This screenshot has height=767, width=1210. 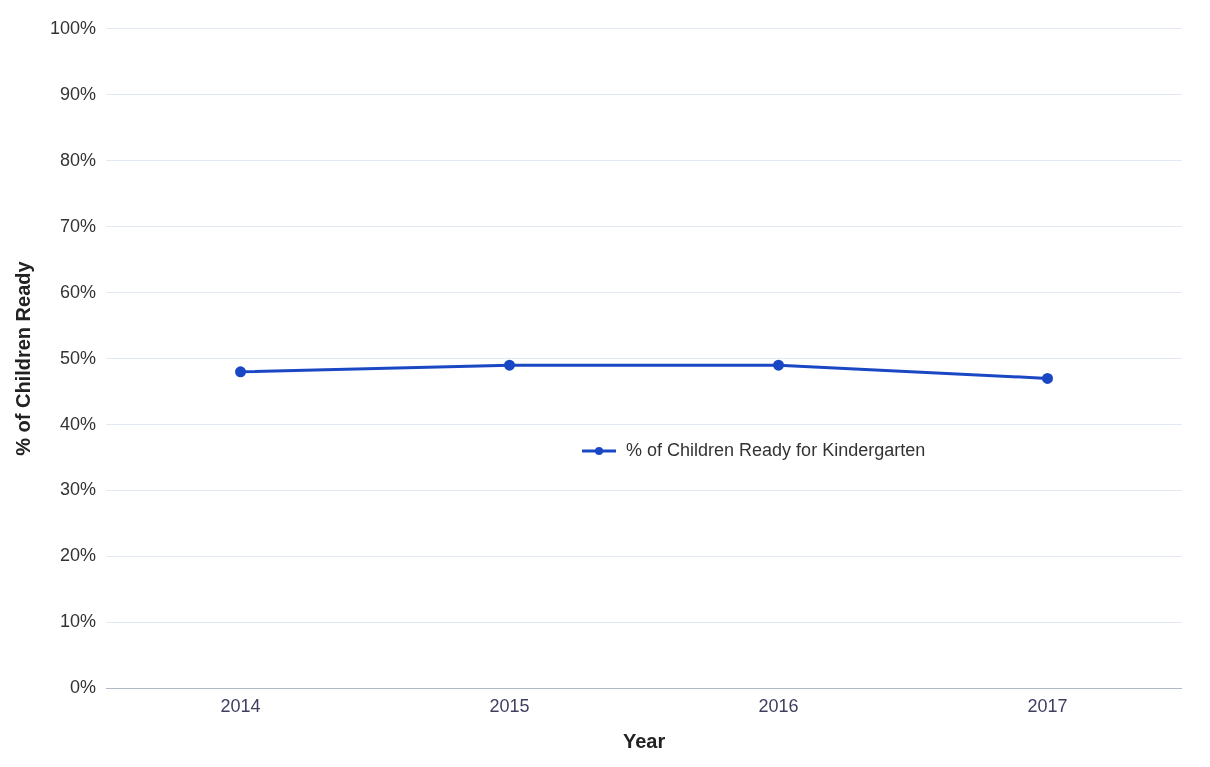 What do you see at coordinates (78, 357) in the screenshot?
I see `y-tick-label: 50%` at bounding box center [78, 357].